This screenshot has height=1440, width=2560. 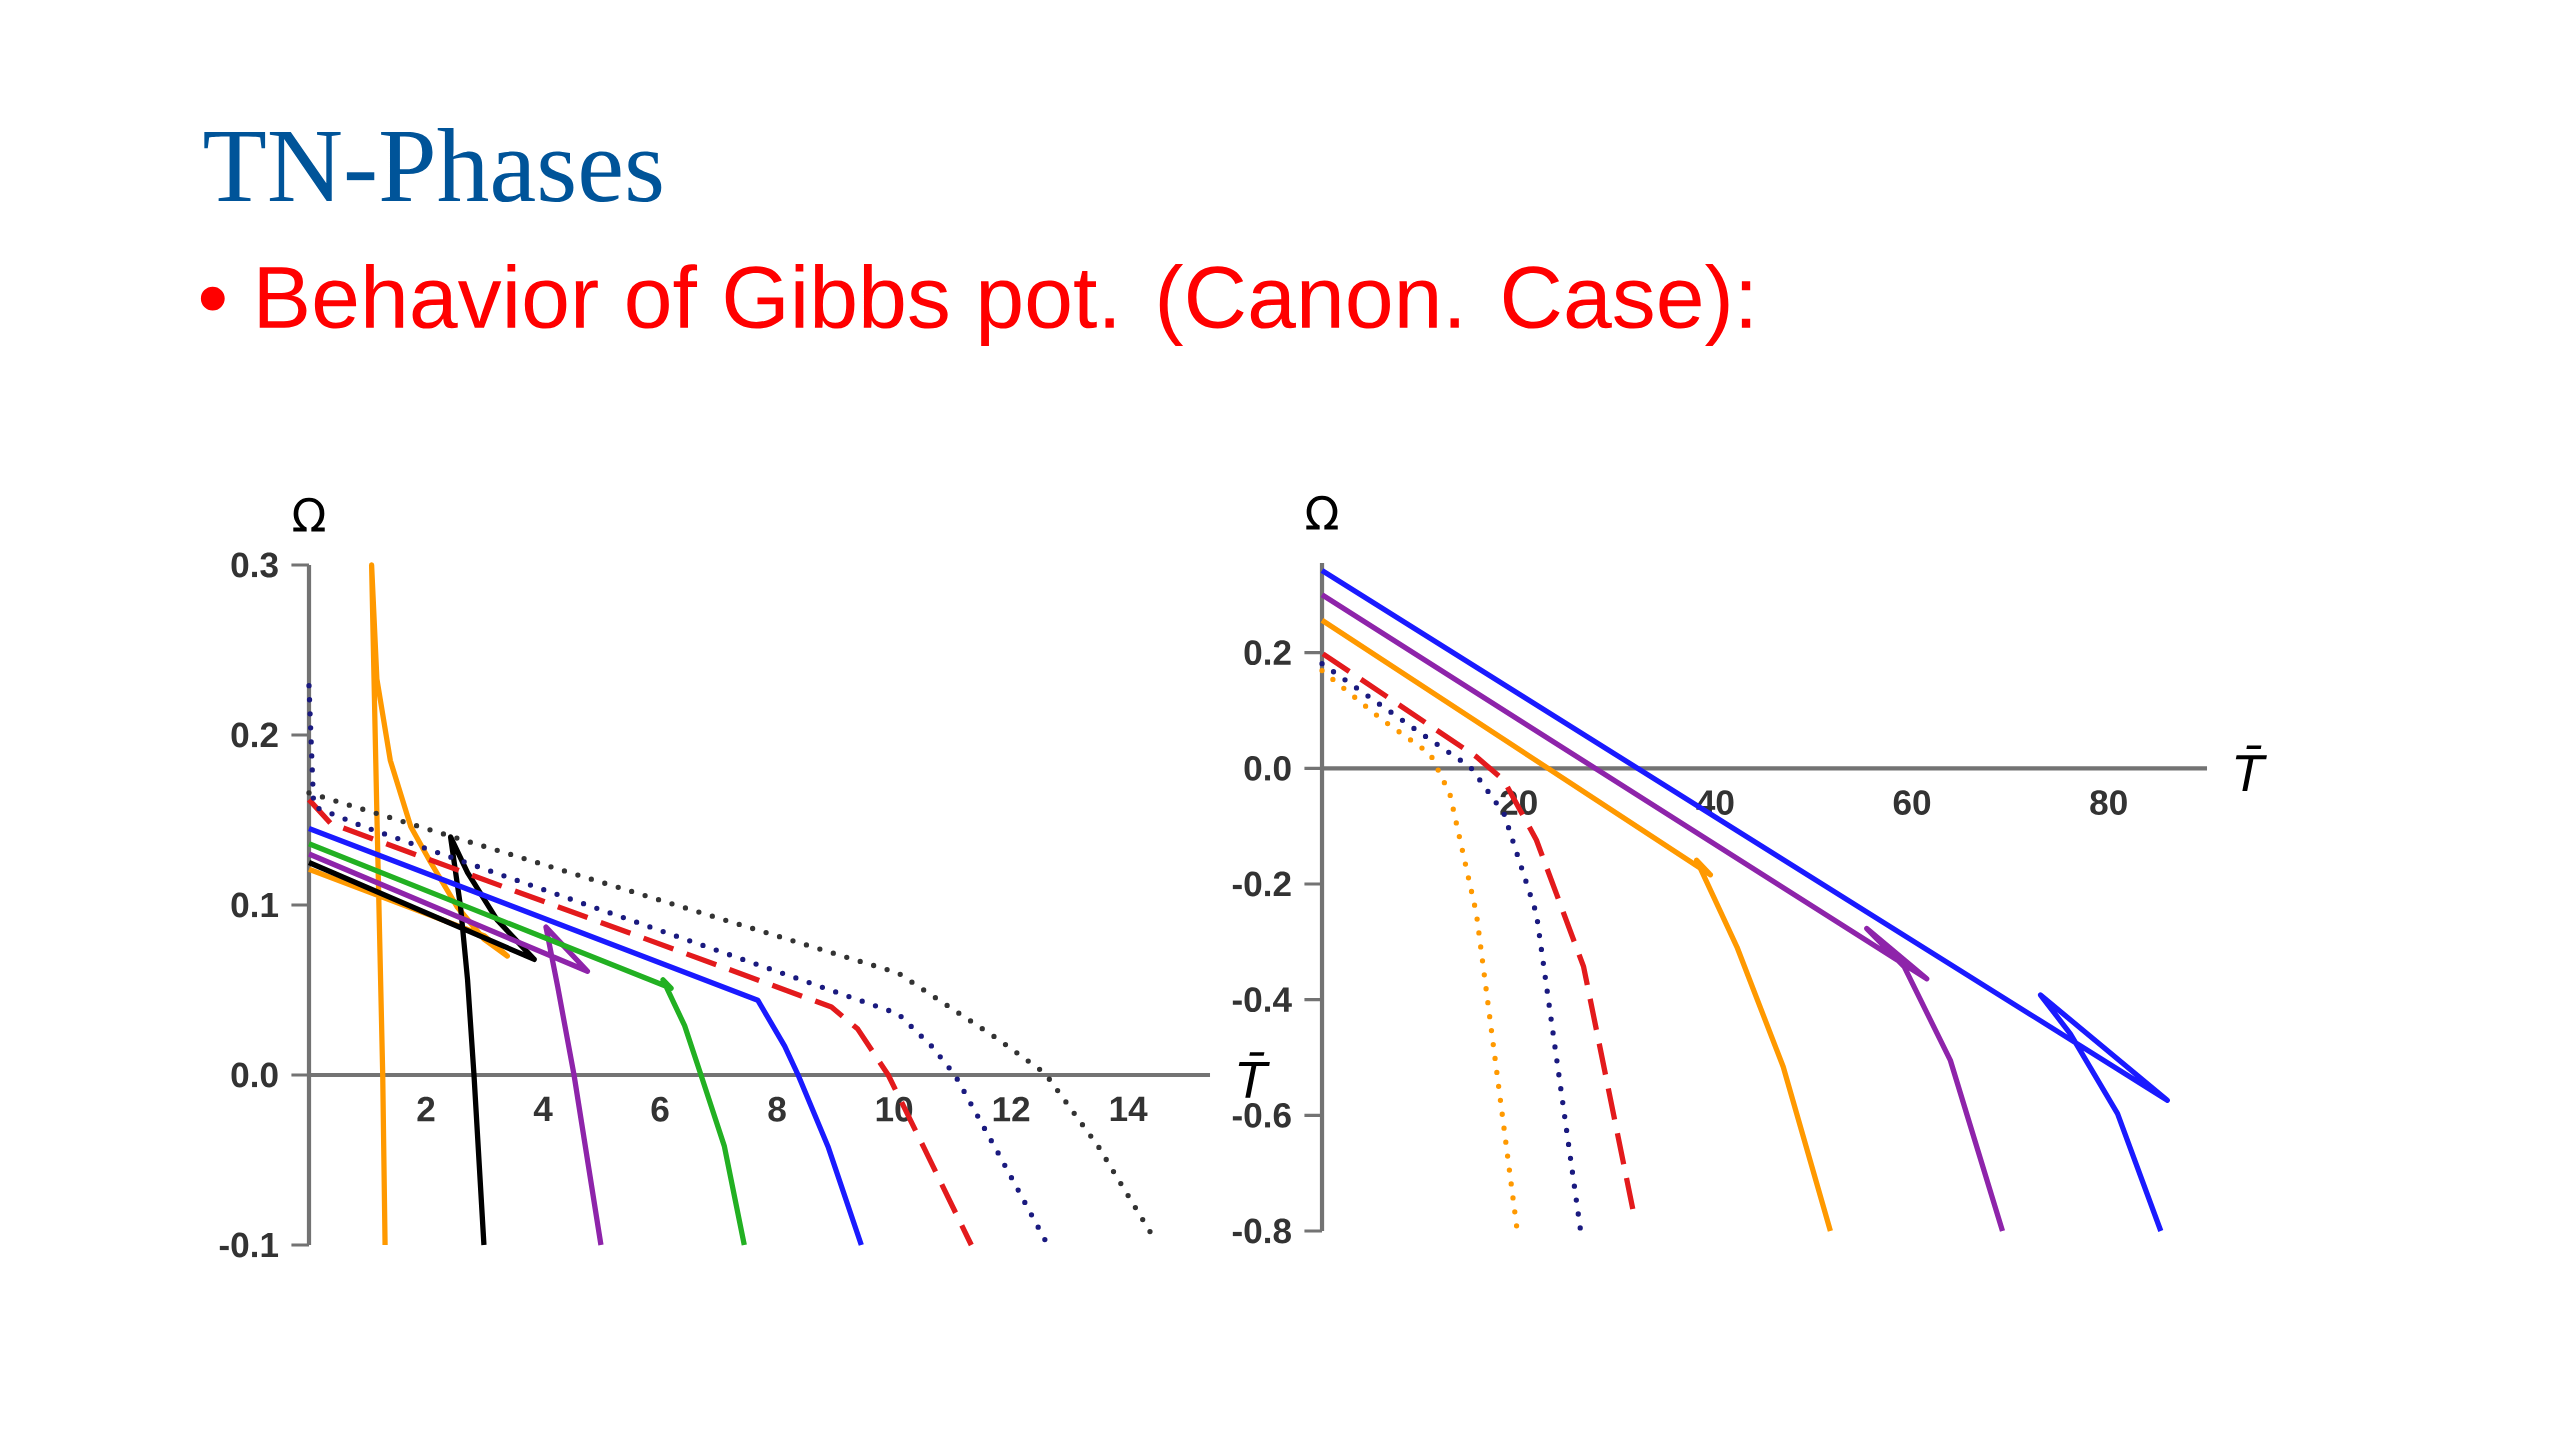 What do you see at coordinates (1912, 802) in the screenshot?
I see `x-tick-label: 60` at bounding box center [1912, 802].